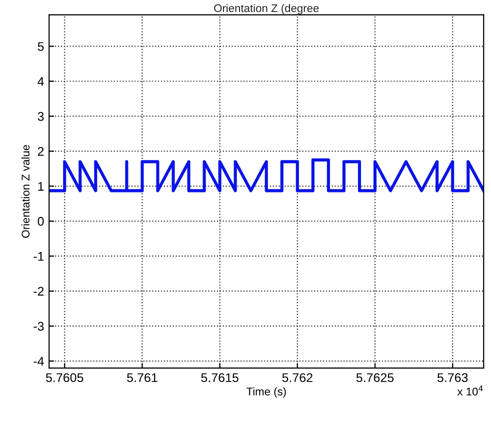  What do you see at coordinates (39, 291) in the screenshot?
I see `y-tick-label: -2` at bounding box center [39, 291].